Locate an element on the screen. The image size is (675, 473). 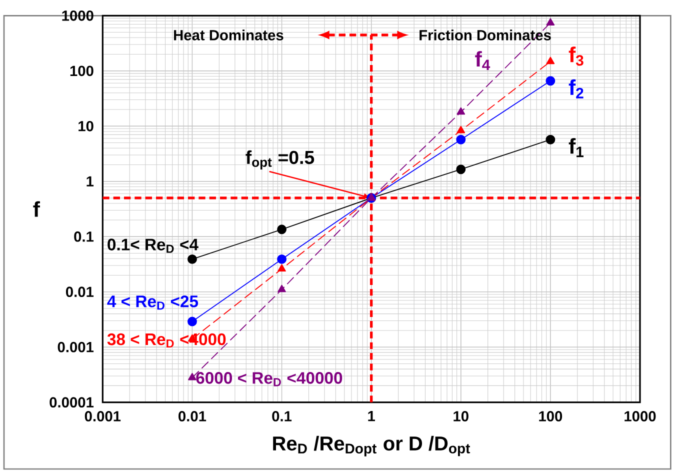
y-tick-label: 0.1 is located at coordinates (84, 236).